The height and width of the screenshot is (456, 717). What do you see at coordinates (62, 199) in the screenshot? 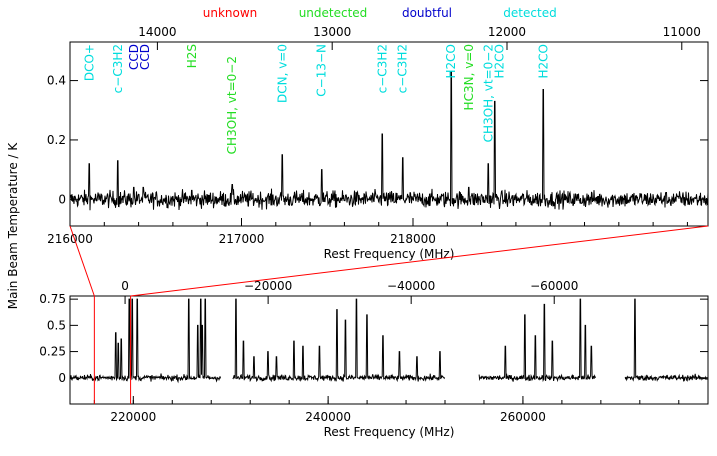
I see `top-y-tick-label: 0` at bounding box center [62, 199].